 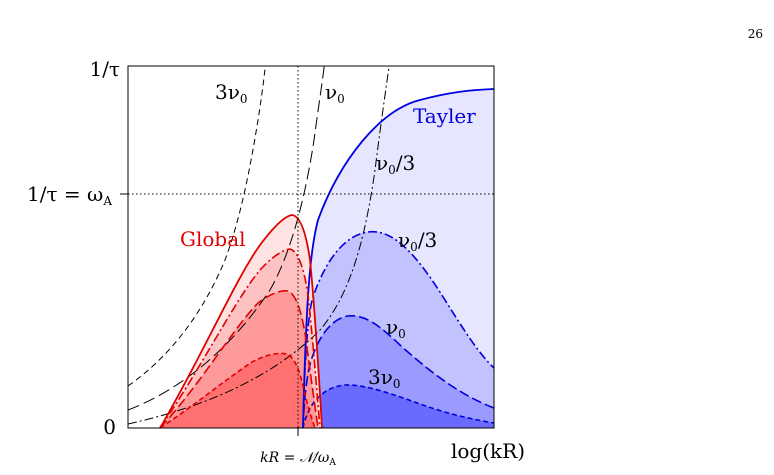 I want to click on label-global: Global, so click(x=213, y=239).